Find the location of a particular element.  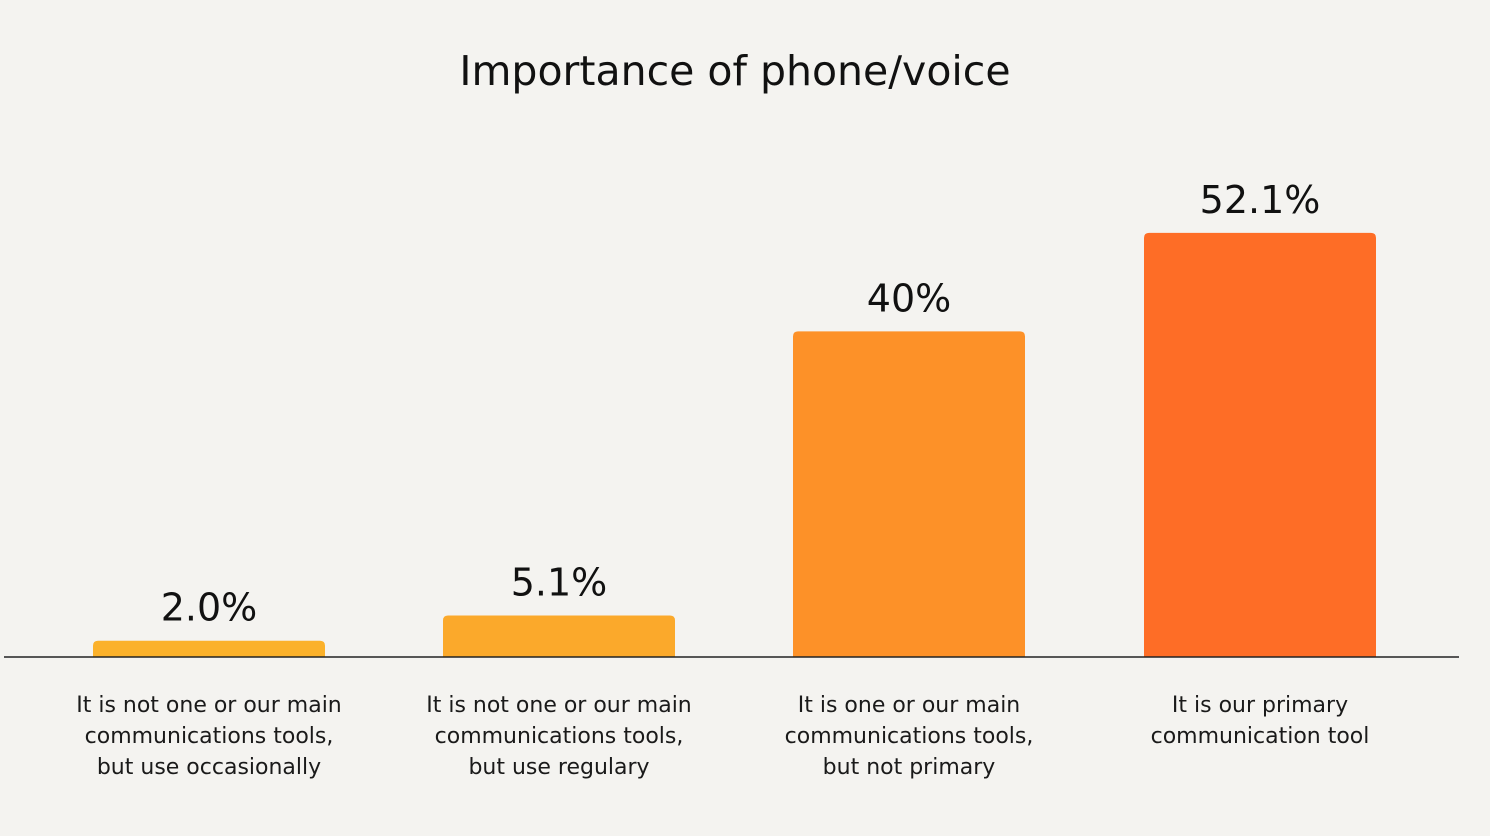

category-label-line: but use occasionally is located at coordinates (209, 767).